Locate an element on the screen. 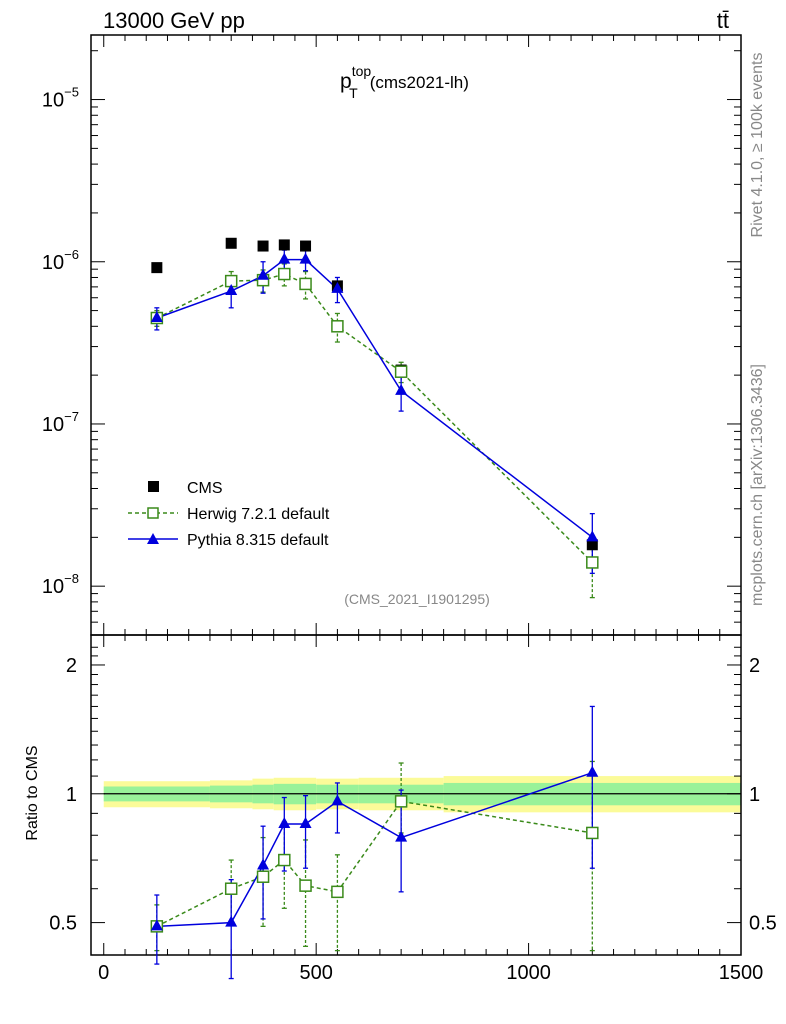 This screenshot has height=1024, width=786. y-tick-label: 10⁻⁷ is located at coordinates (60, 422).